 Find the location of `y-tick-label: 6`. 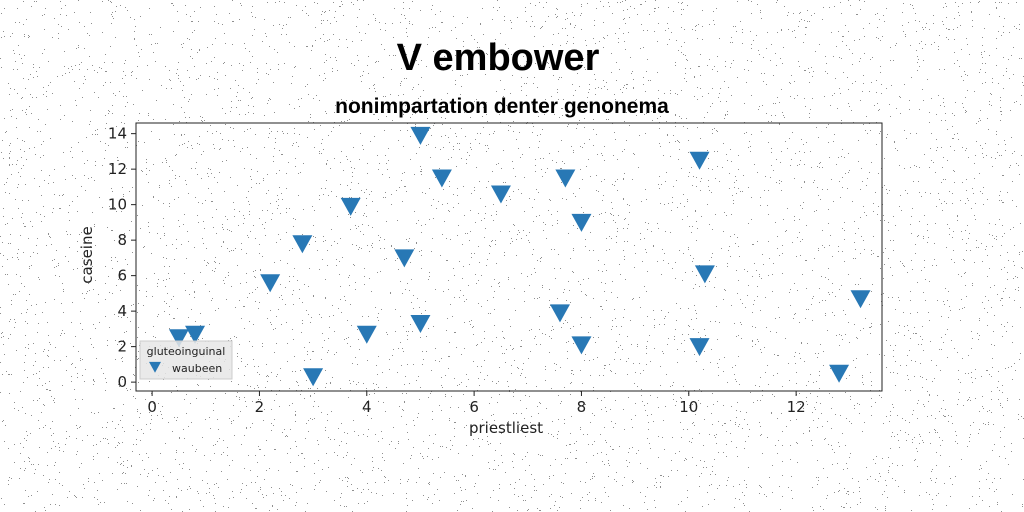

y-tick-label: 6 is located at coordinates (122, 276).